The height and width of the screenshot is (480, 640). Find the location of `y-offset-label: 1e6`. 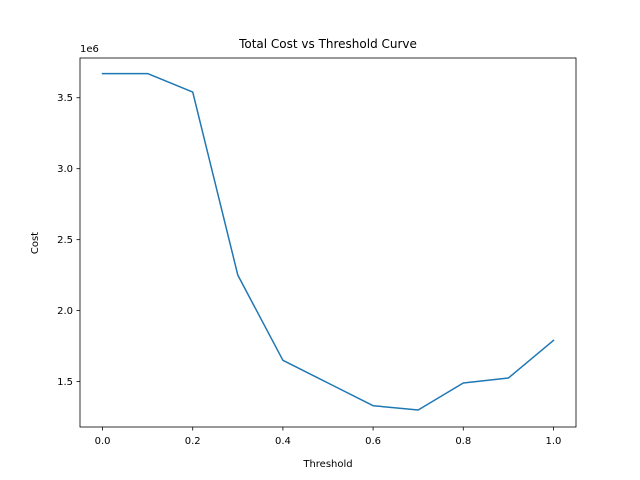

y-offset-label: 1e6 is located at coordinates (89, 49).